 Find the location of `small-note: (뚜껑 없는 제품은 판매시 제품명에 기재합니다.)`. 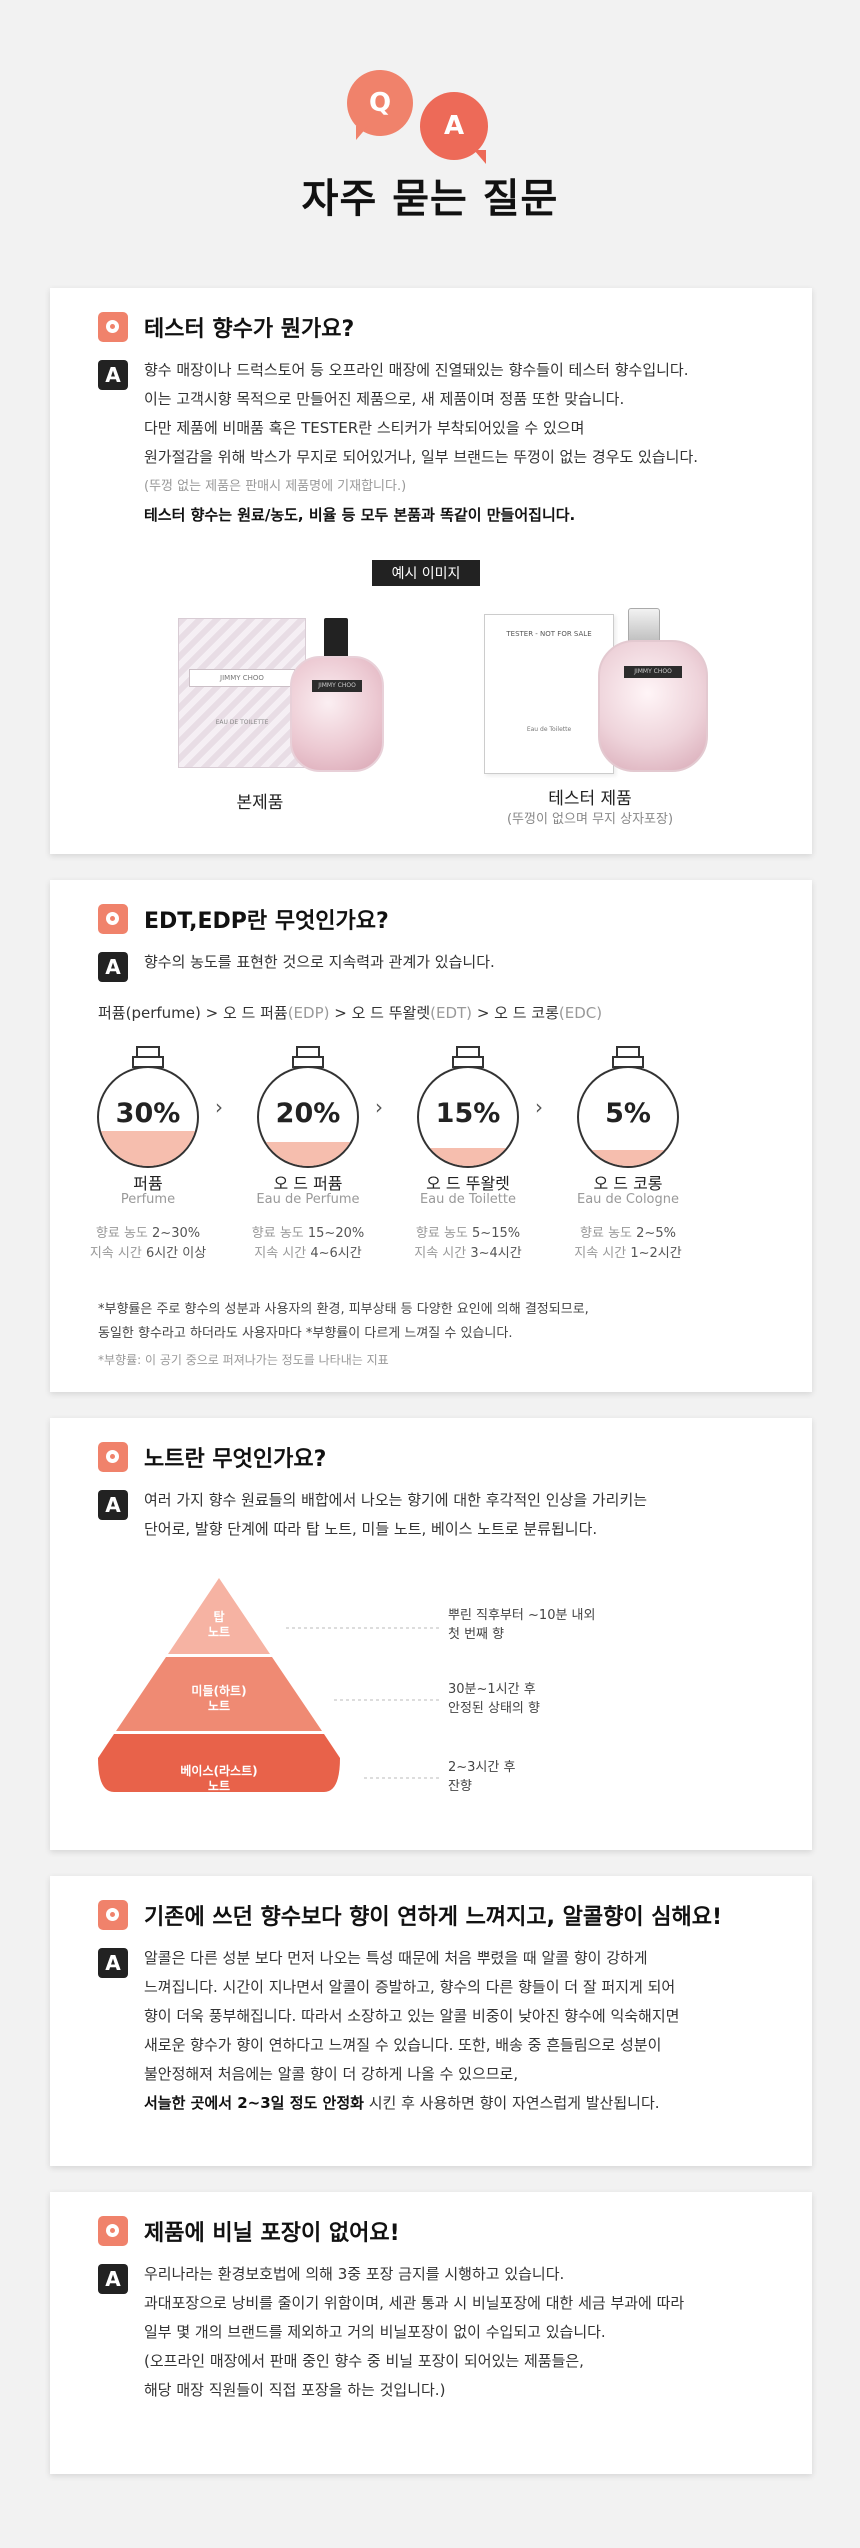

small-note: (뚜껑 없는 제품은 판매시 제품명에 기재합니다.) is located at coordinates (275, 486).